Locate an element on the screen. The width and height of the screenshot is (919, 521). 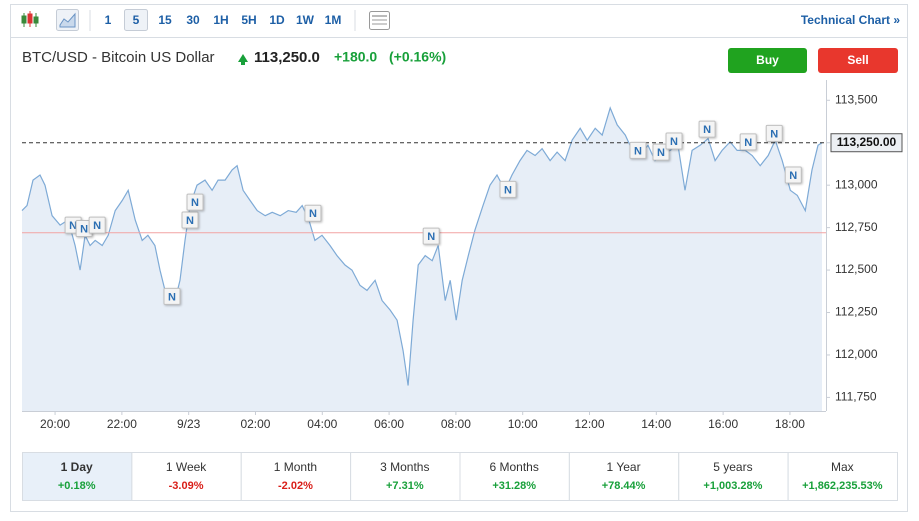
up-arrow is located at coordinates (243, 59).